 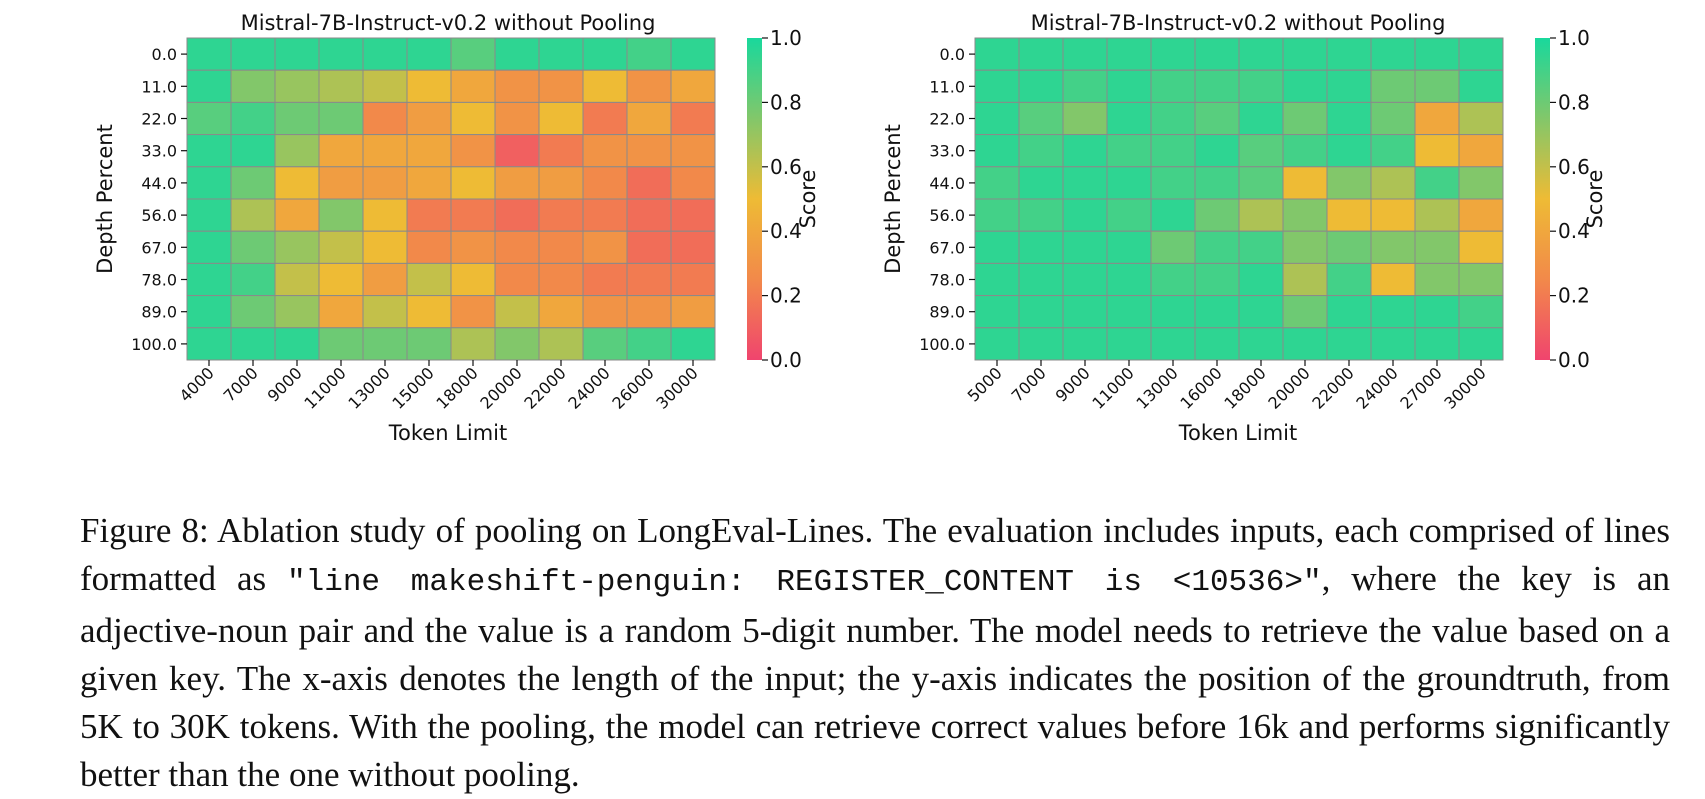 I want to click on y-tick-label: 33.0, so click(x=159, y=151).